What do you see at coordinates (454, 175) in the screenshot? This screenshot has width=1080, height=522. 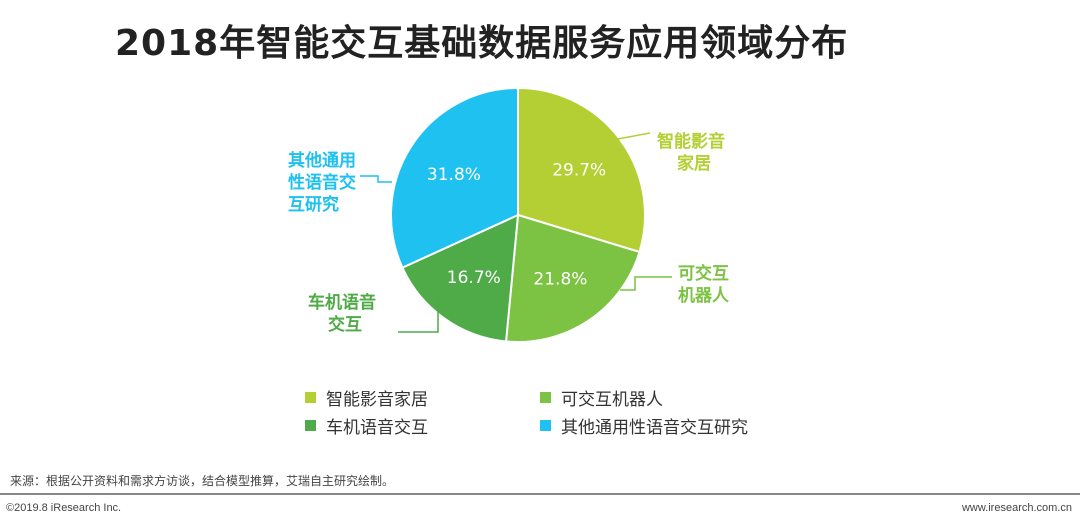 I see `slice-value-label: 31.8%` at bounding box center [454, 175].